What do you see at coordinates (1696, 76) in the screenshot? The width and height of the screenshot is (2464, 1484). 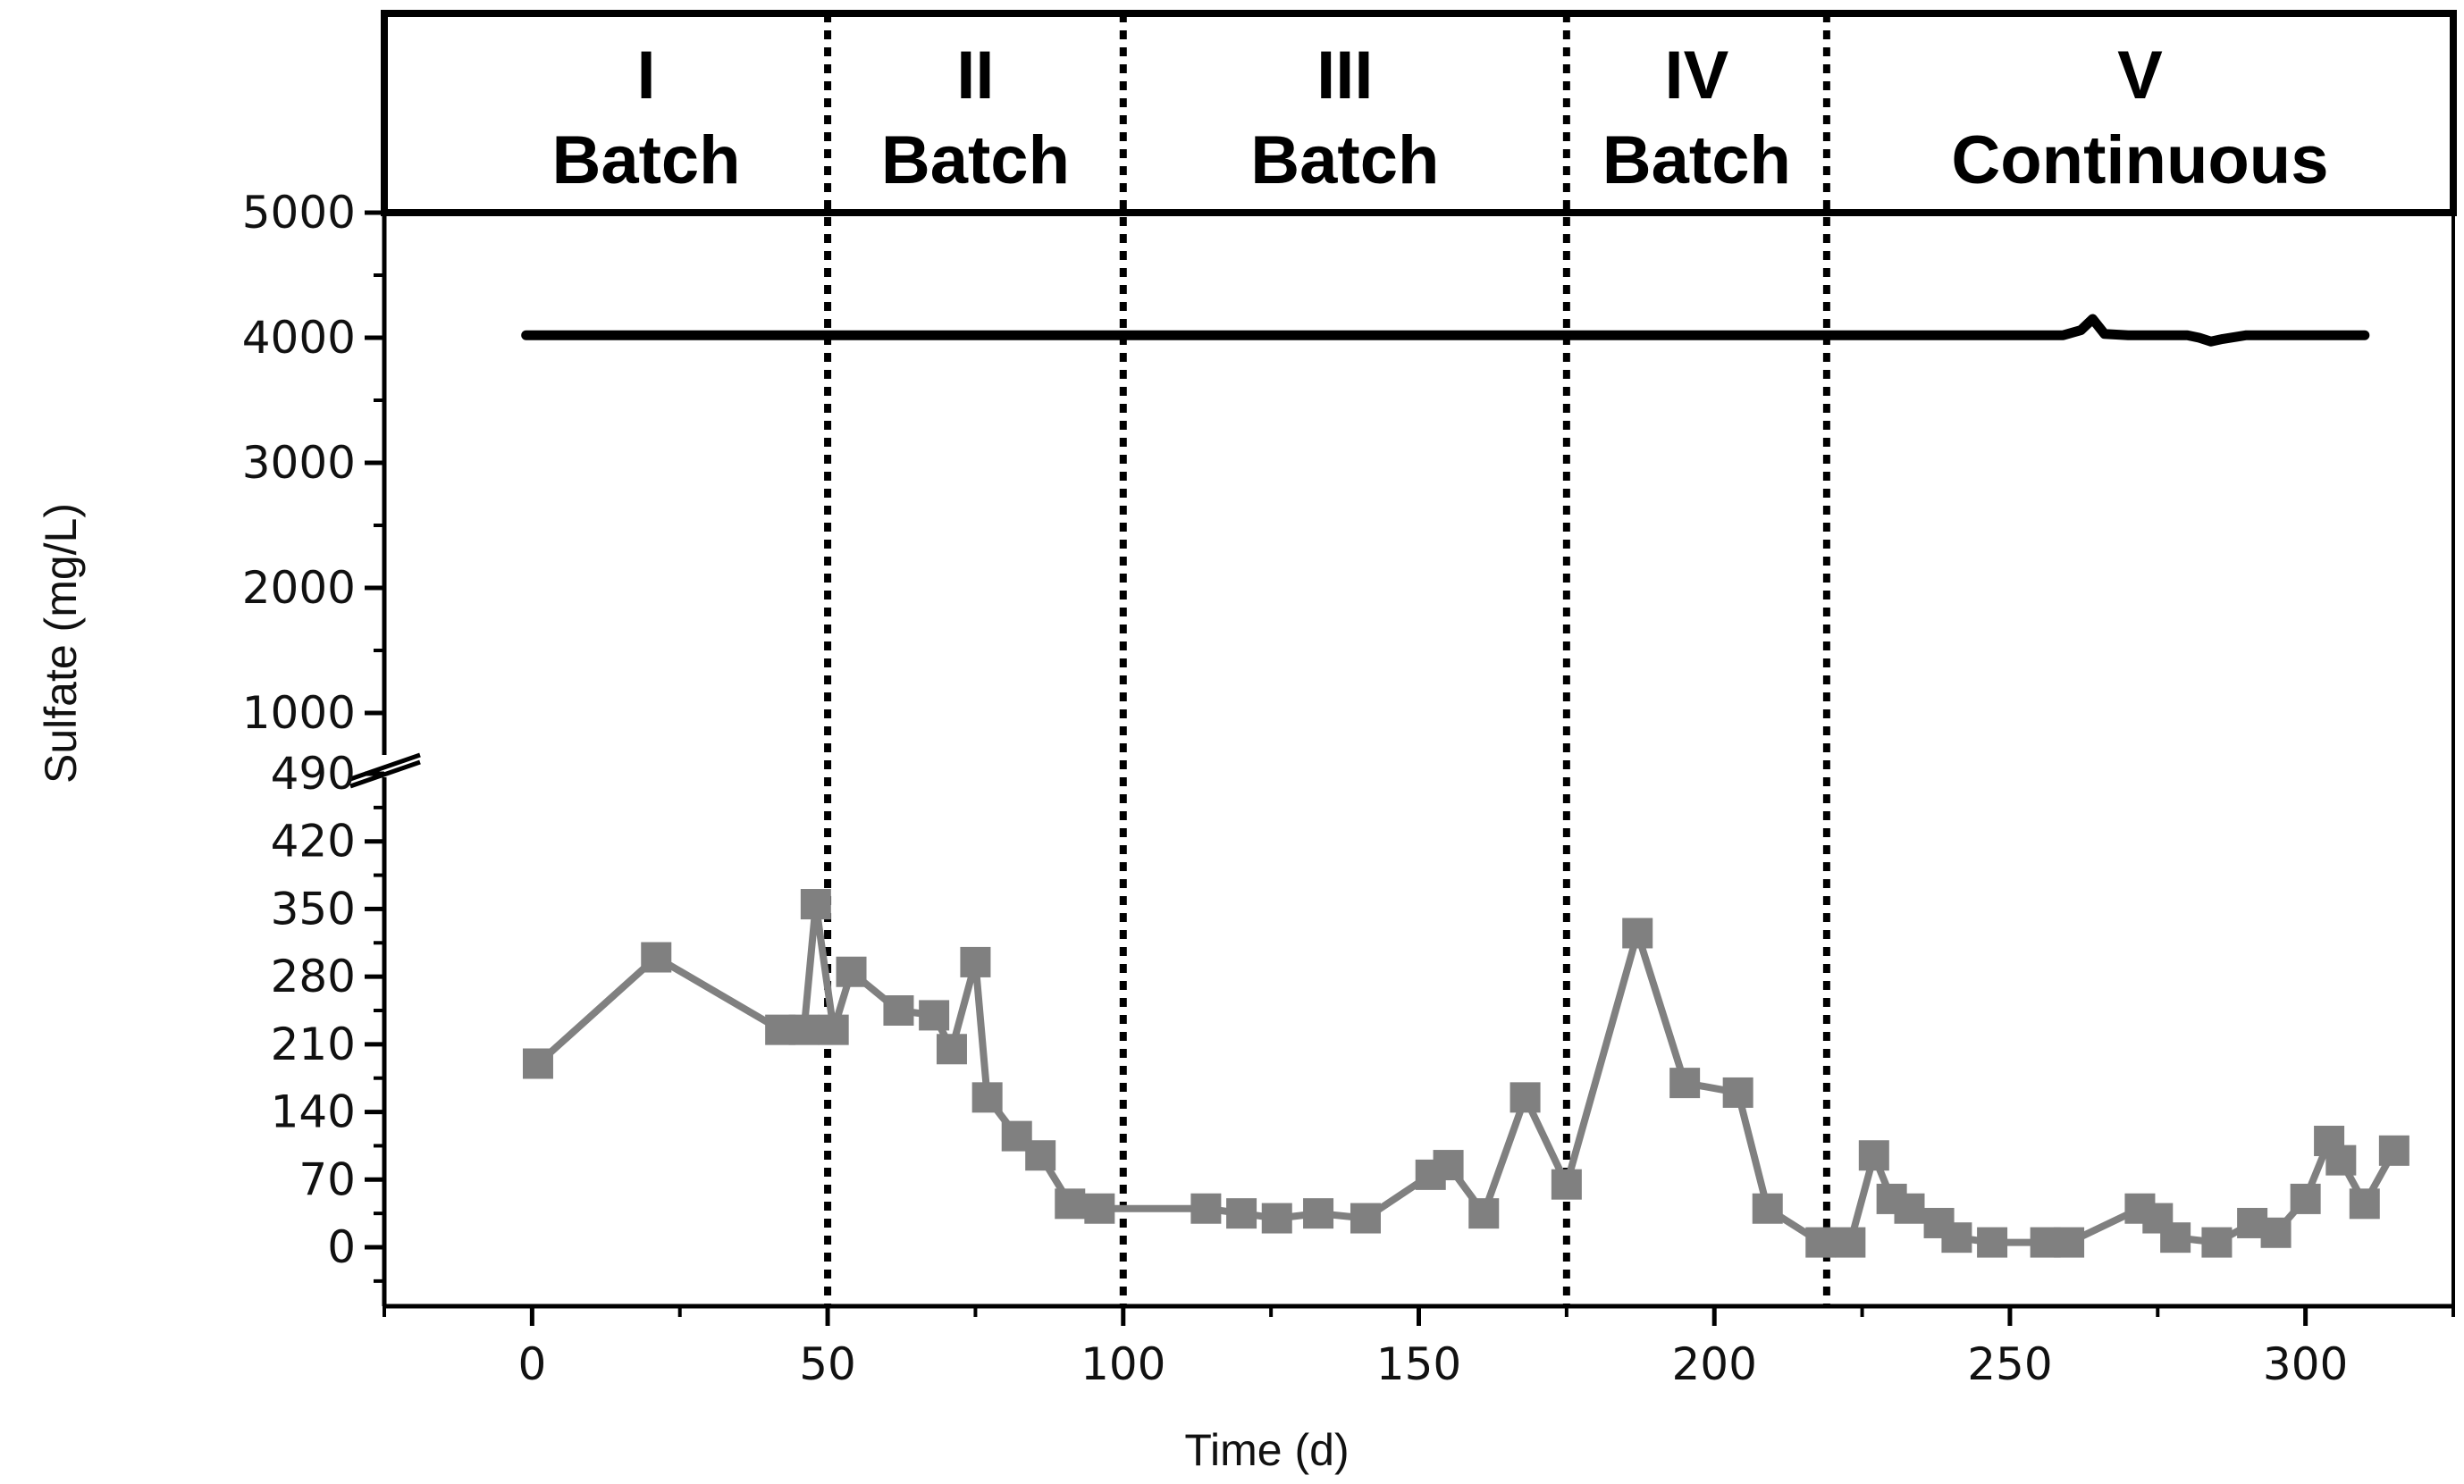 I see `phase-numeral: IV` at bounding box center [1696, 76].